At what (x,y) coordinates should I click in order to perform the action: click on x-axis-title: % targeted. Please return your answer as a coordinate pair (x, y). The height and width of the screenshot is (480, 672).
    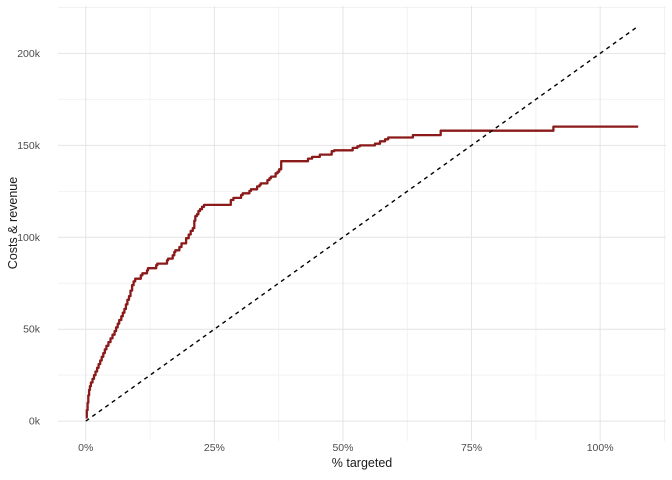
    Looking at the image, I should click on (362, 463).